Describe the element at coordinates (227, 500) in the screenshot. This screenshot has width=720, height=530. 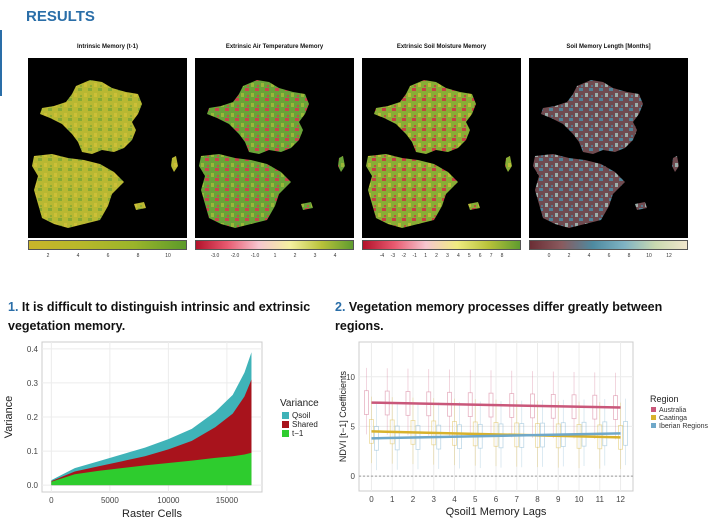
I see `x-tick-label: 15000` at that location.